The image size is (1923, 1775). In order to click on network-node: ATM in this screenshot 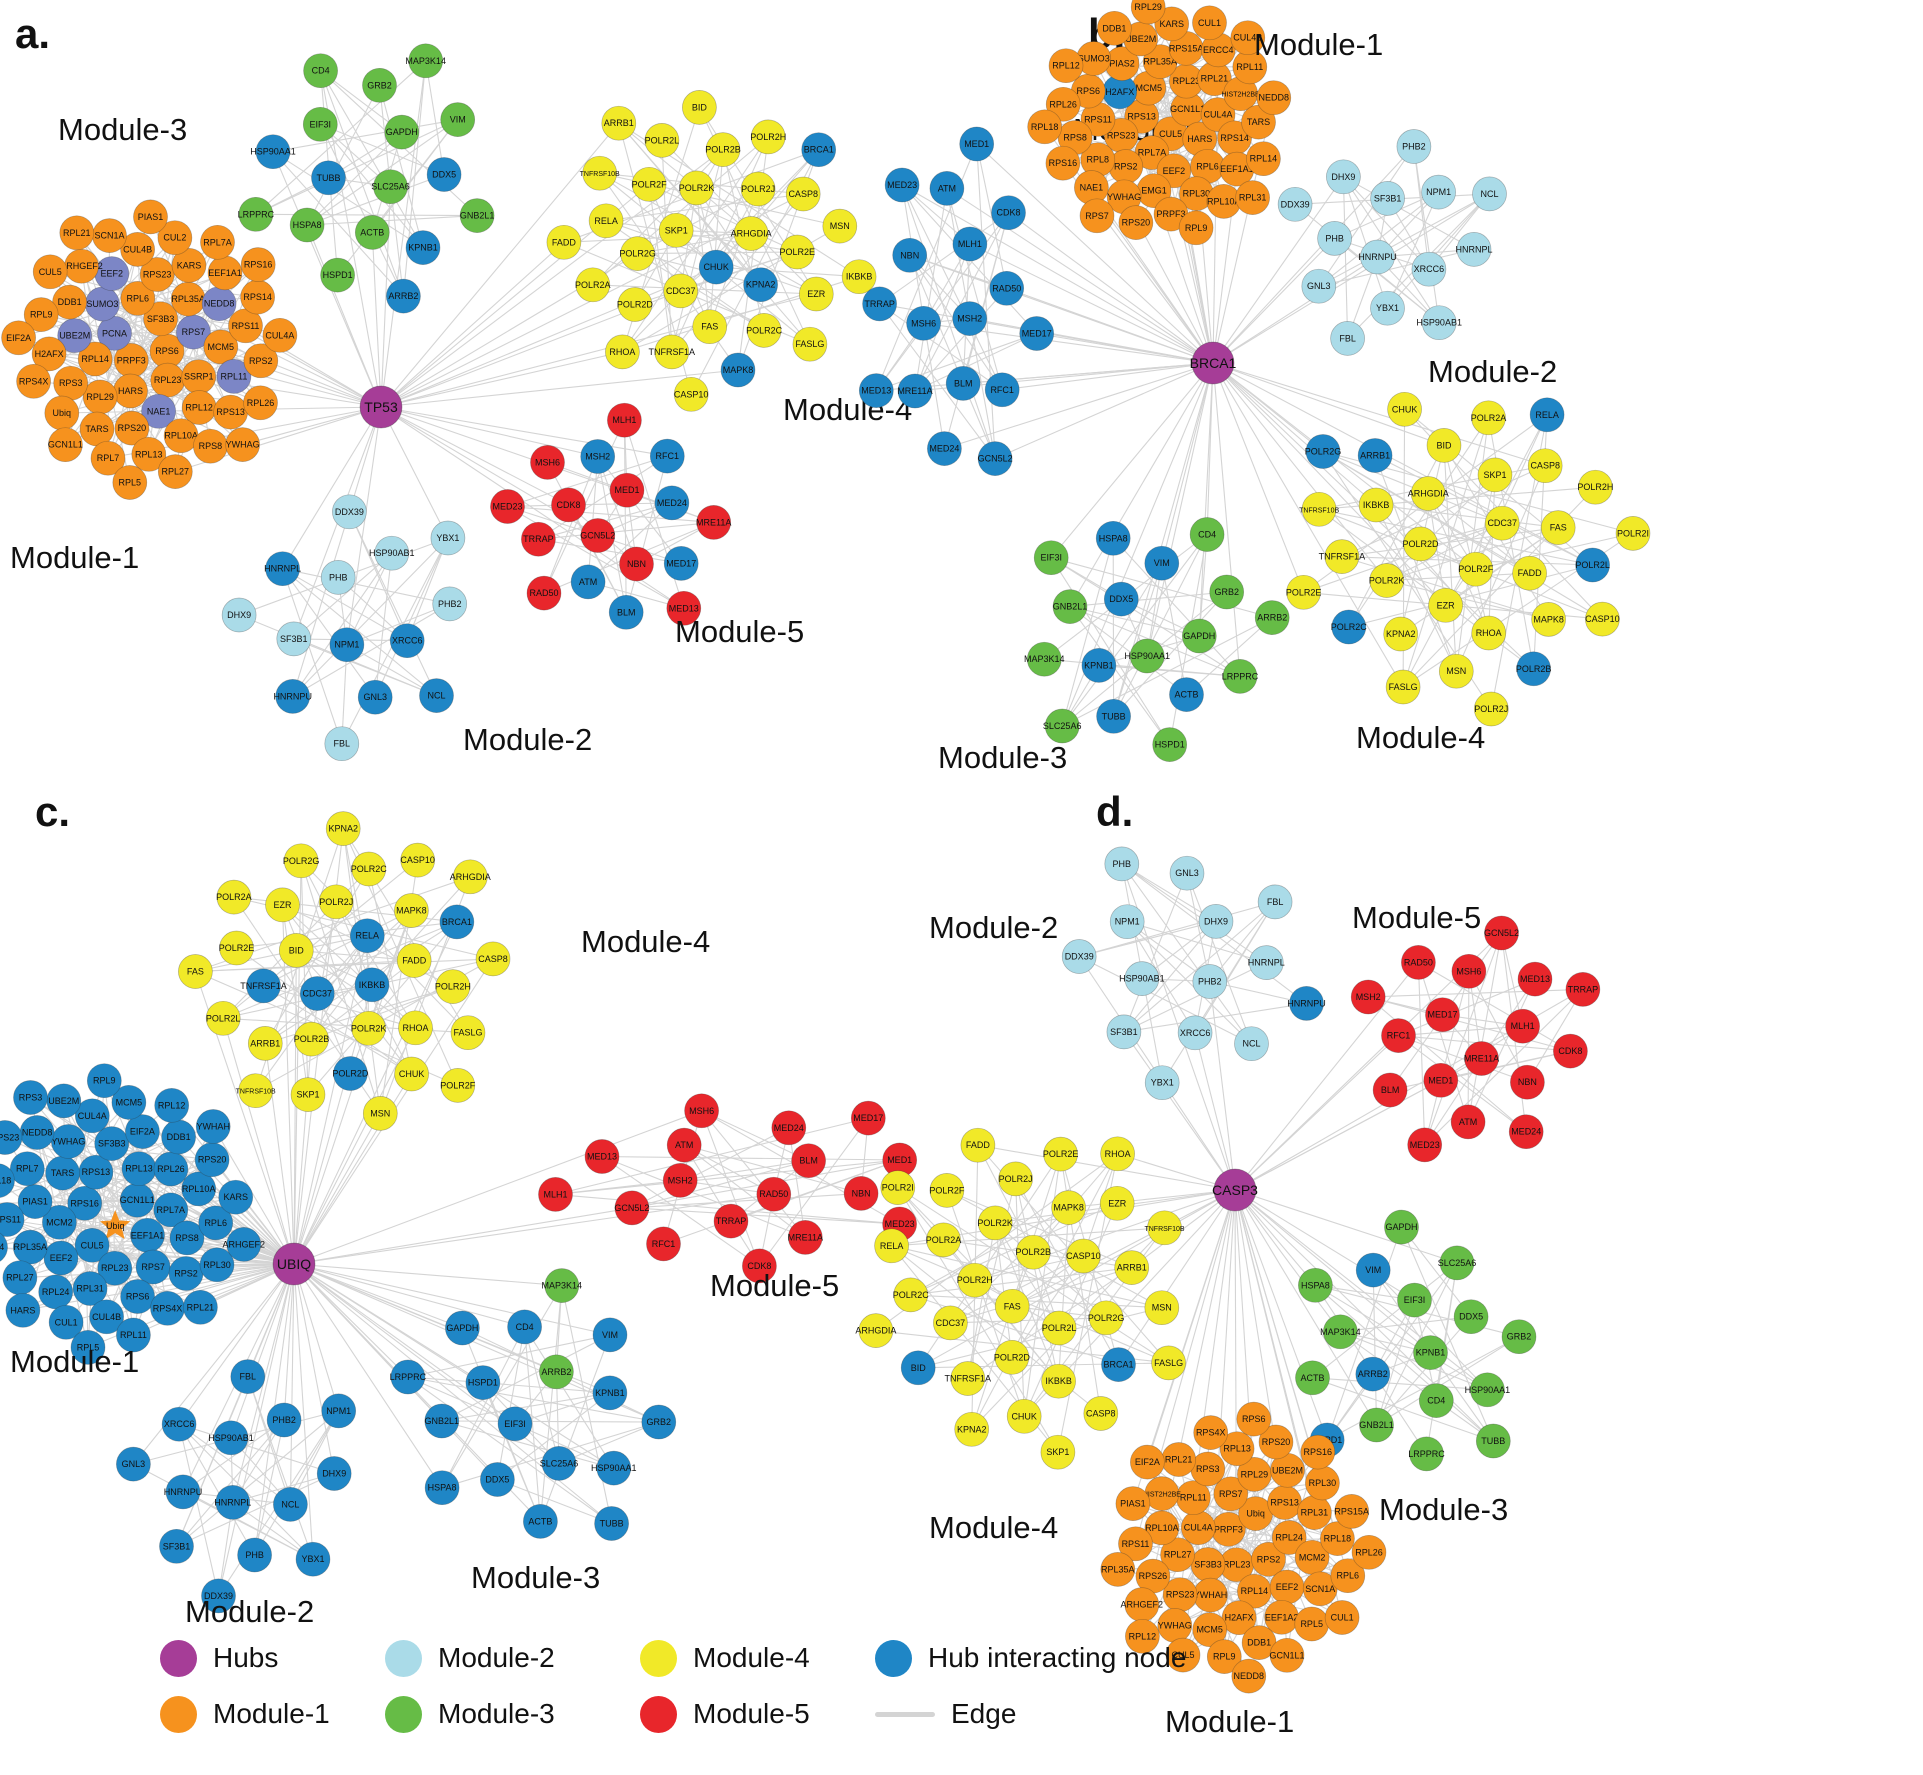, I will do `click(684, 1145)`.